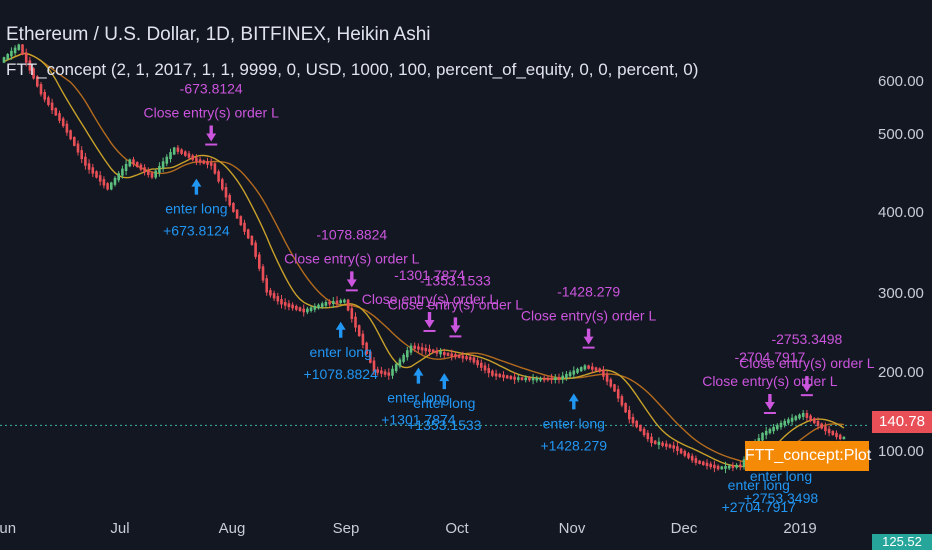 The height and width of the screenshot is (550, 932). I want to click on price-tick: 200.00, so click(901, 372).